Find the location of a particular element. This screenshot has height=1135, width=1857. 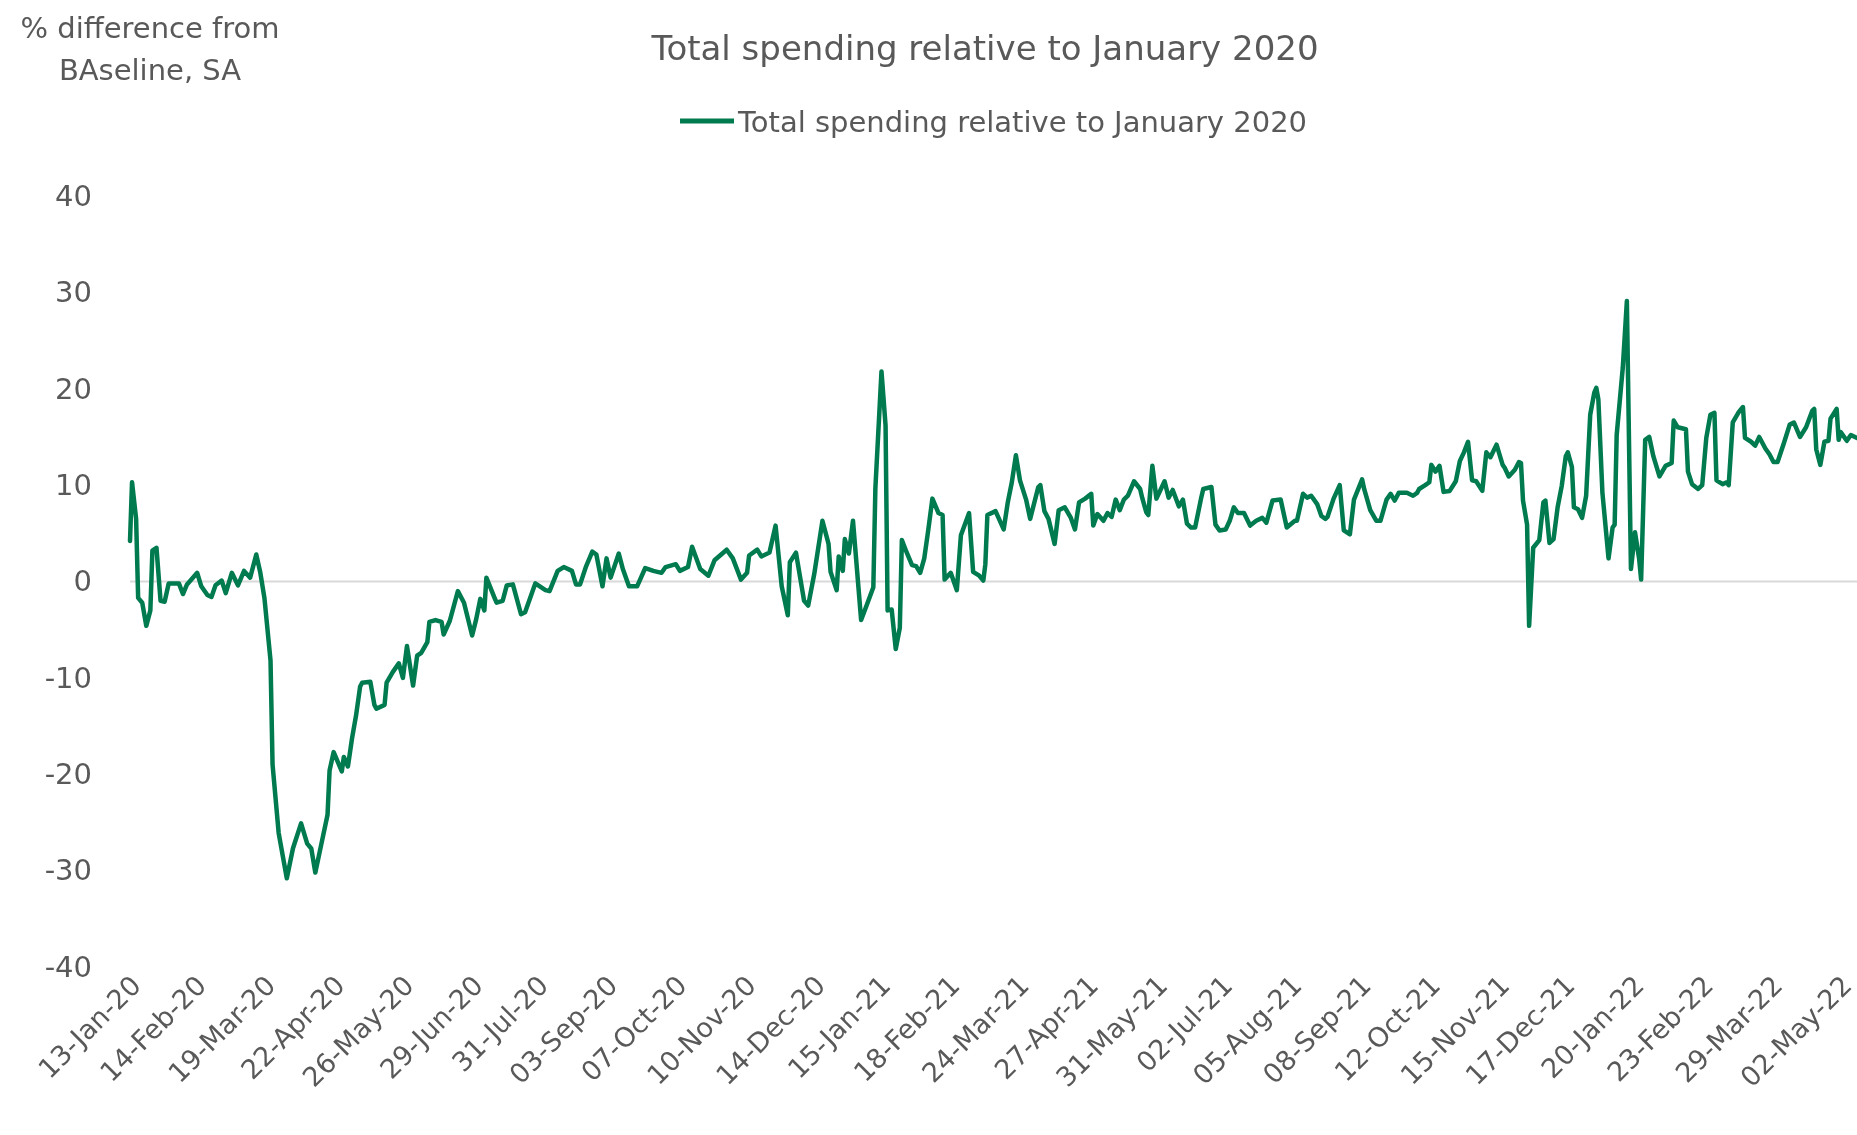

y-tick-label: -10 is located at coordinates (68, 677).